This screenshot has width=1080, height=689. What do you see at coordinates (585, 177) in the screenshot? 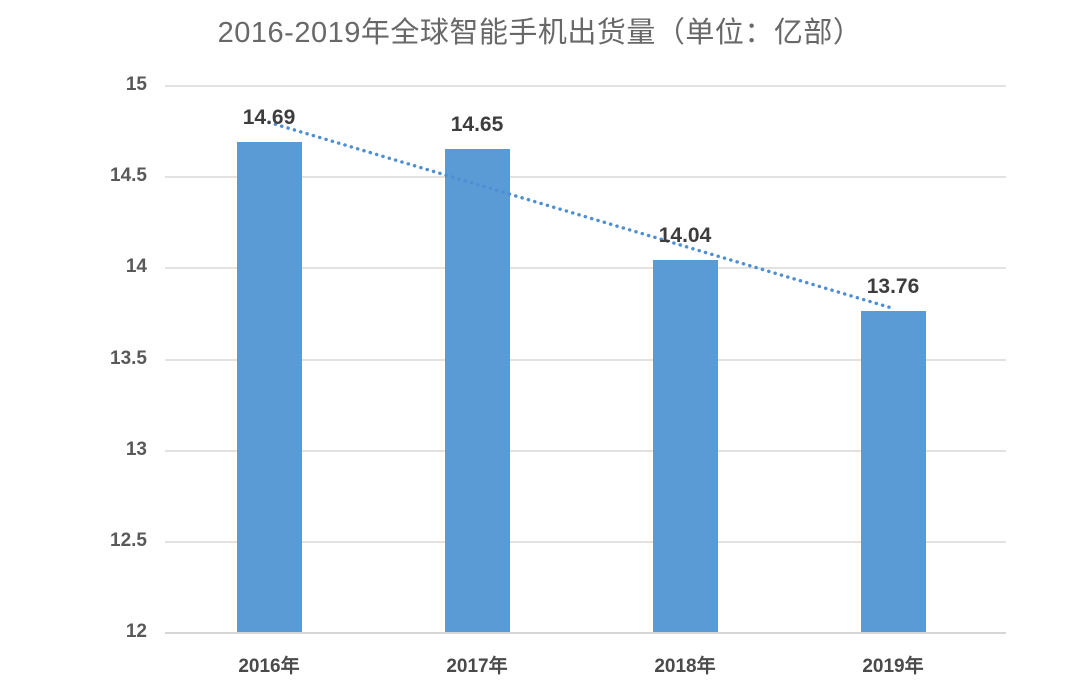
I see `gridline-14.5` at bounding box center [585, 177].